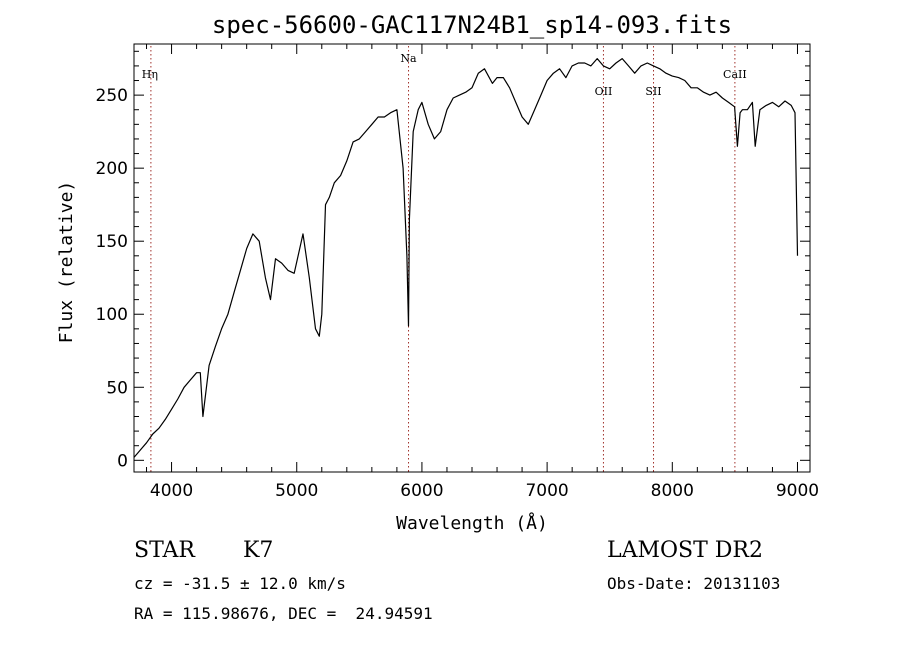  I want to click on chart-title: spec-56600-GAC117N24B1_sp14-093.fits, so click(472, 25).